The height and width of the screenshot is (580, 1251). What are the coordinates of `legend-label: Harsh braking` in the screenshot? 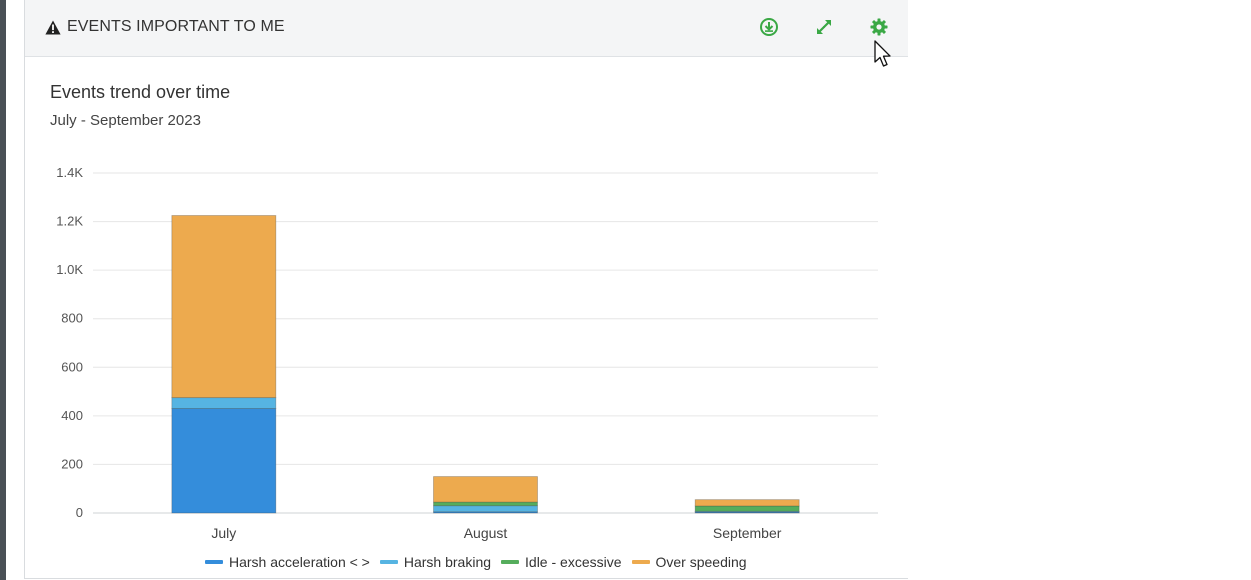 It's located at (447, 562).